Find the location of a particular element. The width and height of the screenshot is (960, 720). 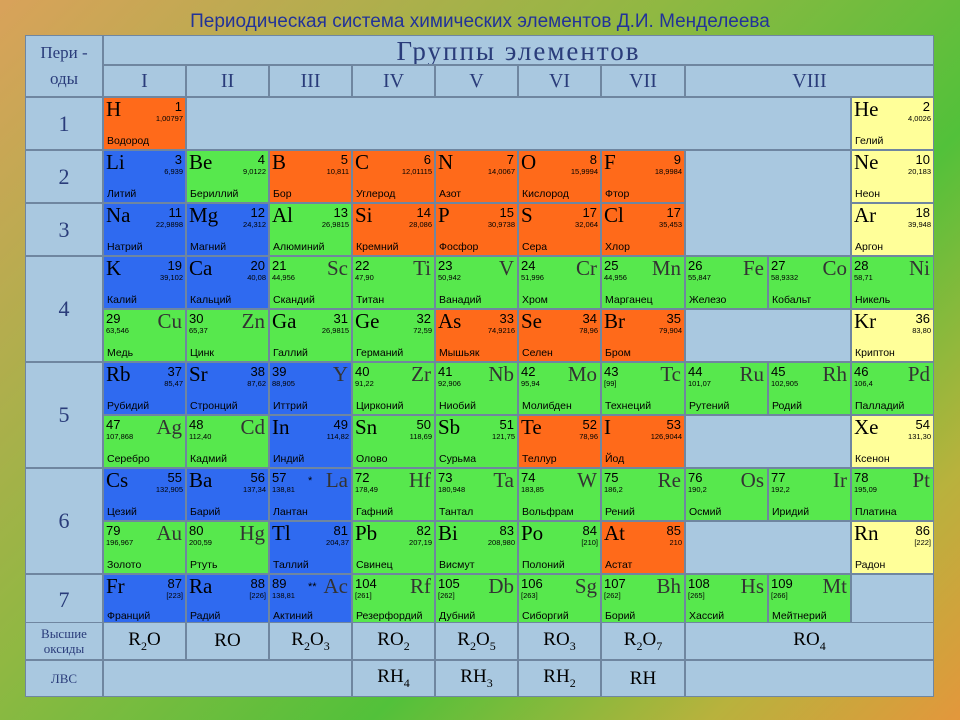

element-cell-s: S 17 32,064 Сера is located at coordinates (559, 229).